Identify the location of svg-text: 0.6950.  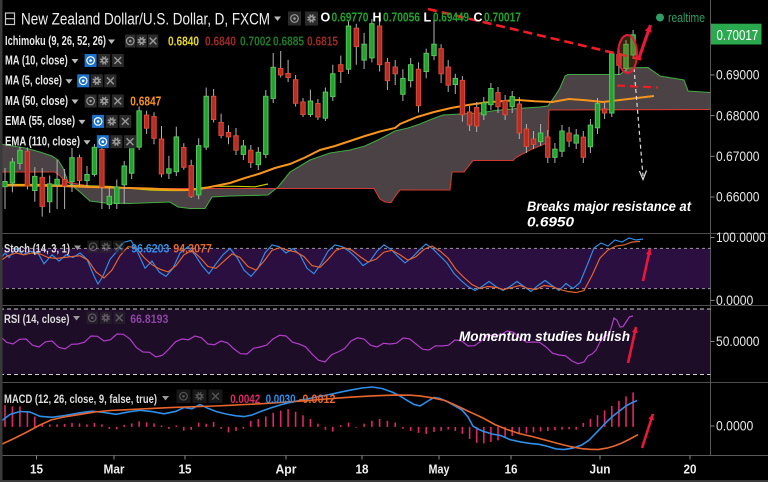
(551, 222).